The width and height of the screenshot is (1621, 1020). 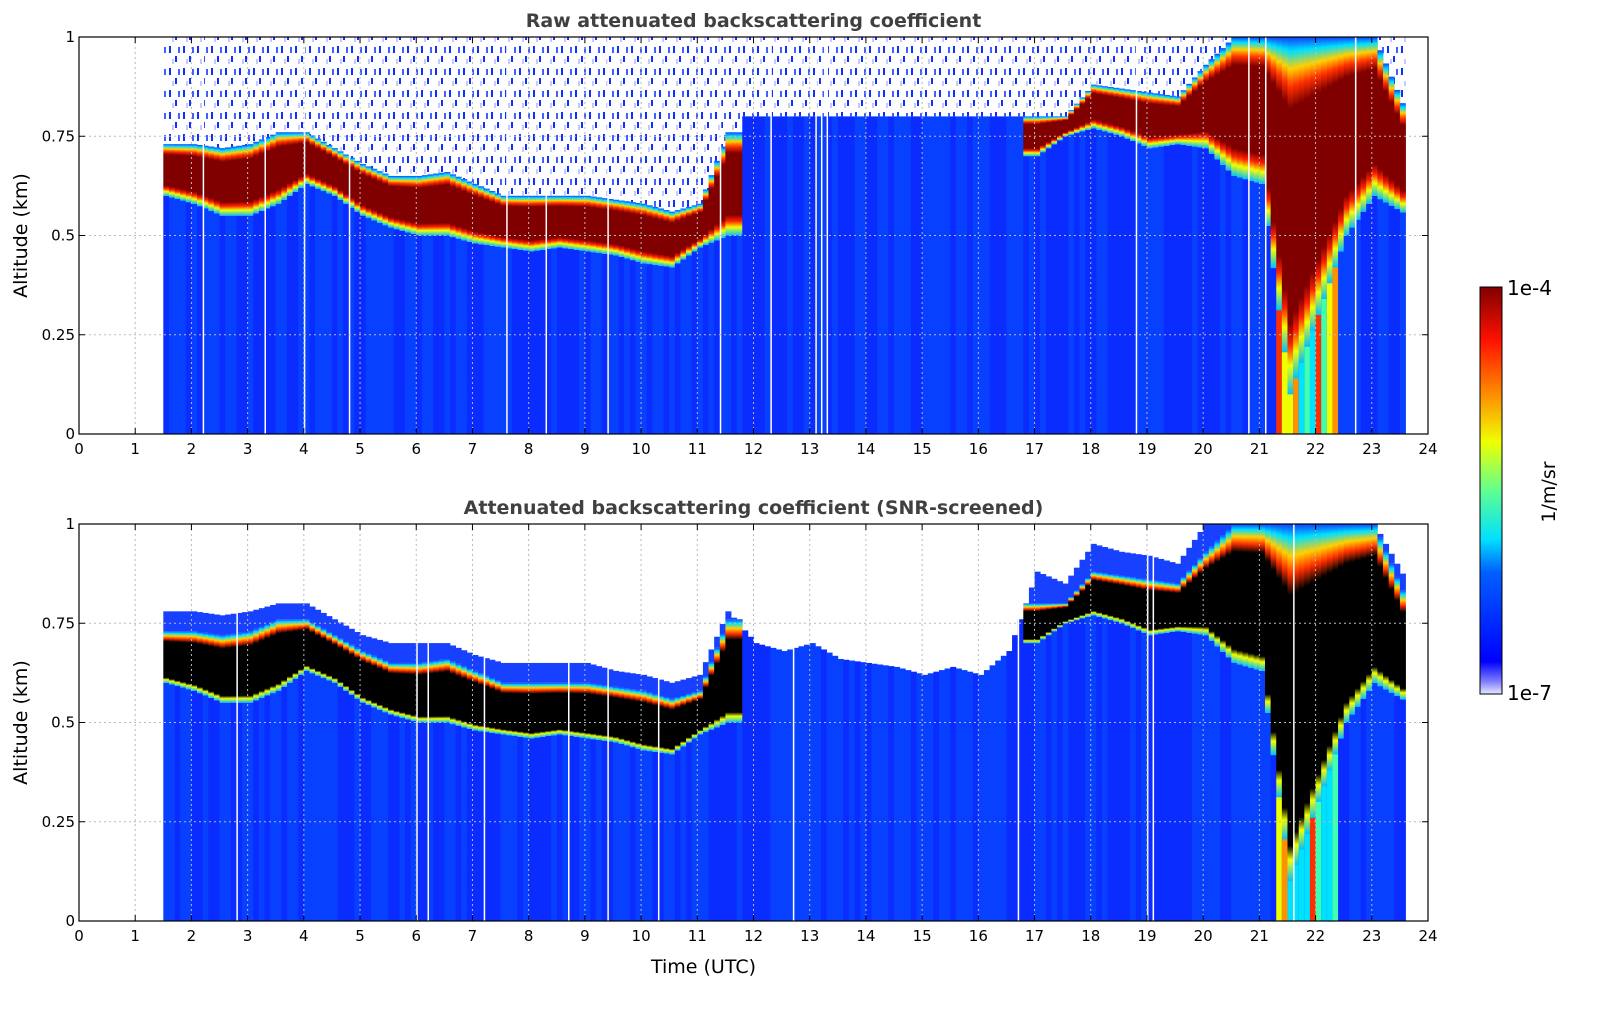 What do you see at coordinates (1301, 885) in the screenshot?
I see `cell-precipitation` at bounding box center [1301, 885].